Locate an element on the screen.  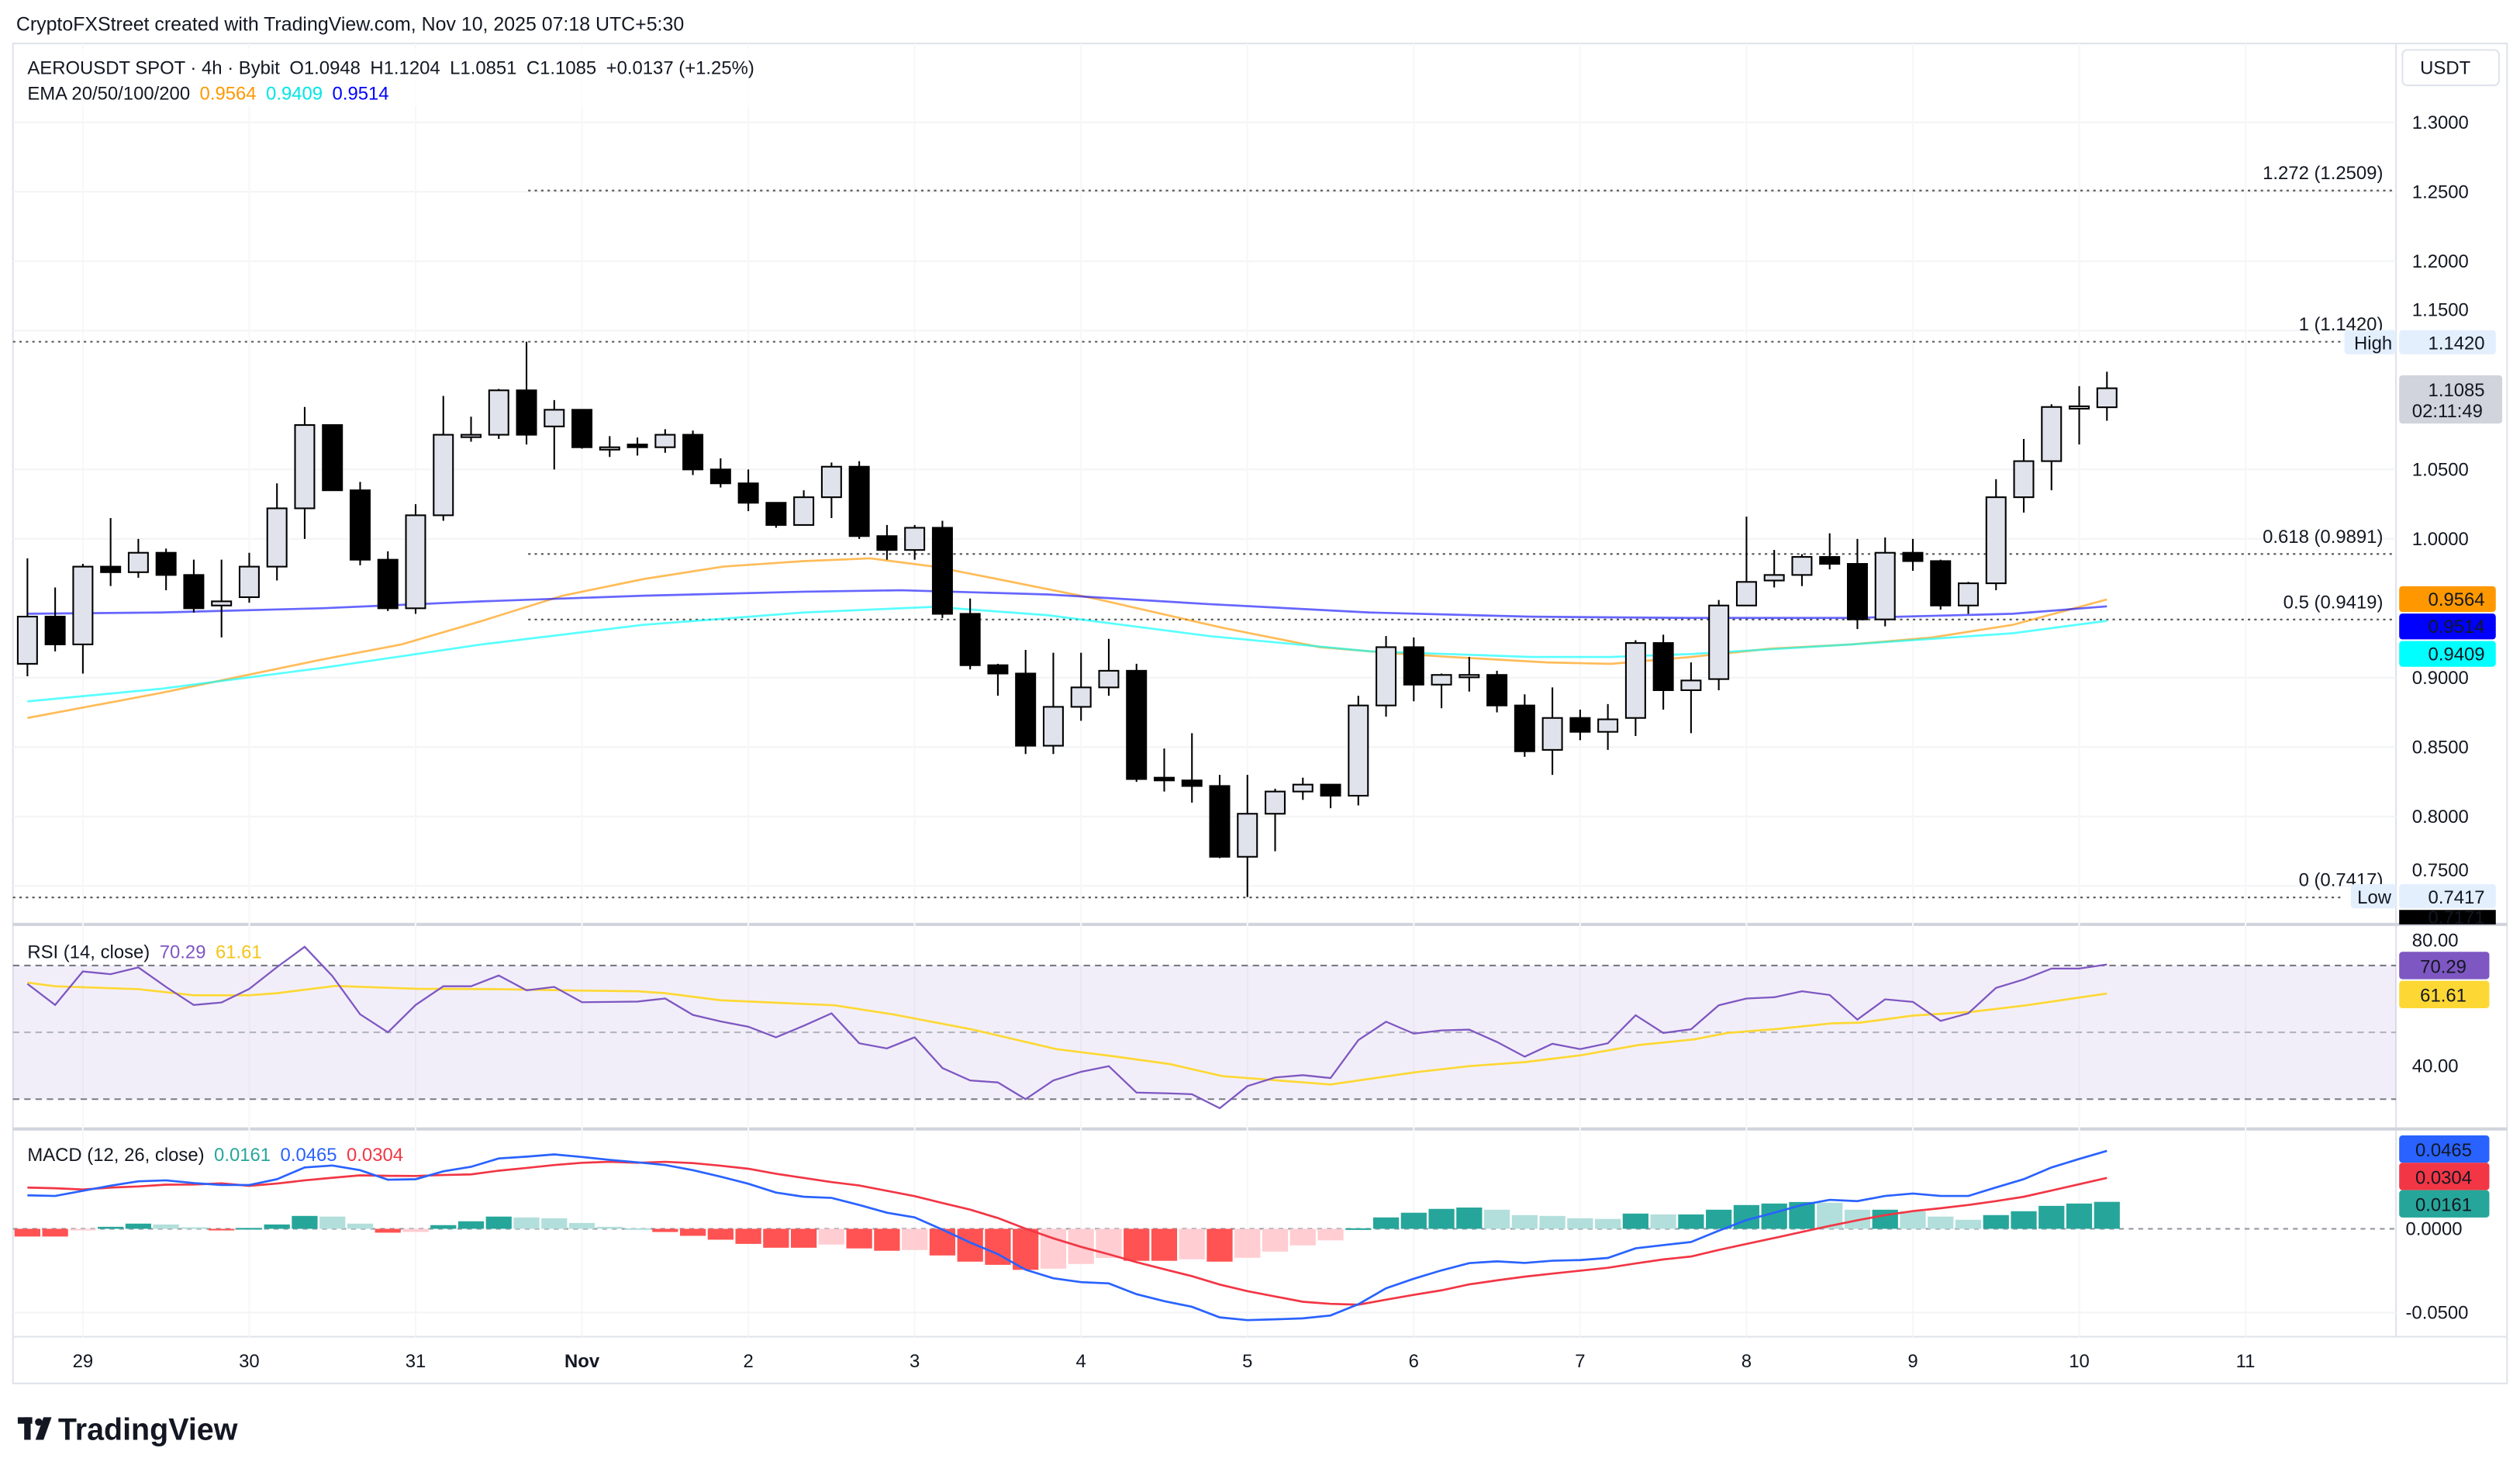
fib-level-label: 0.618 (0.9891) is located at coordinates (2323, 537).